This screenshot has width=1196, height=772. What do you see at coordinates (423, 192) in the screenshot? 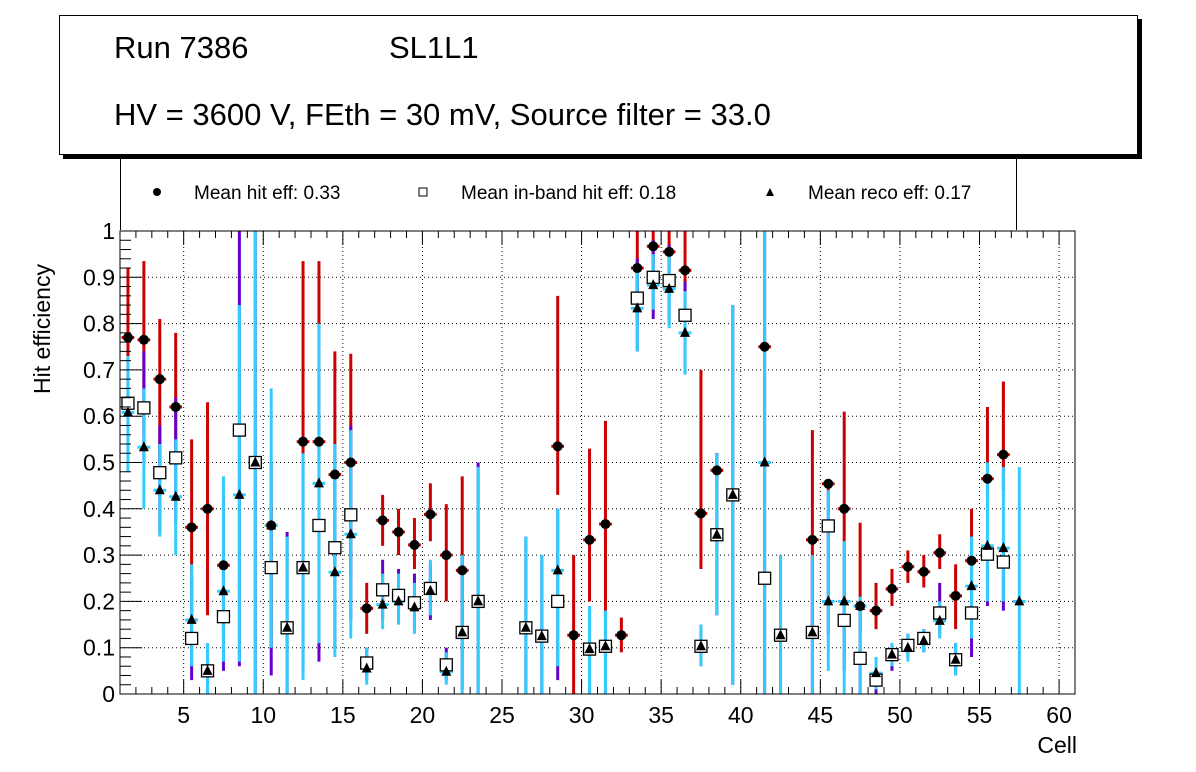
I see `legend-inband-marker` at bounding box center [423, 192].